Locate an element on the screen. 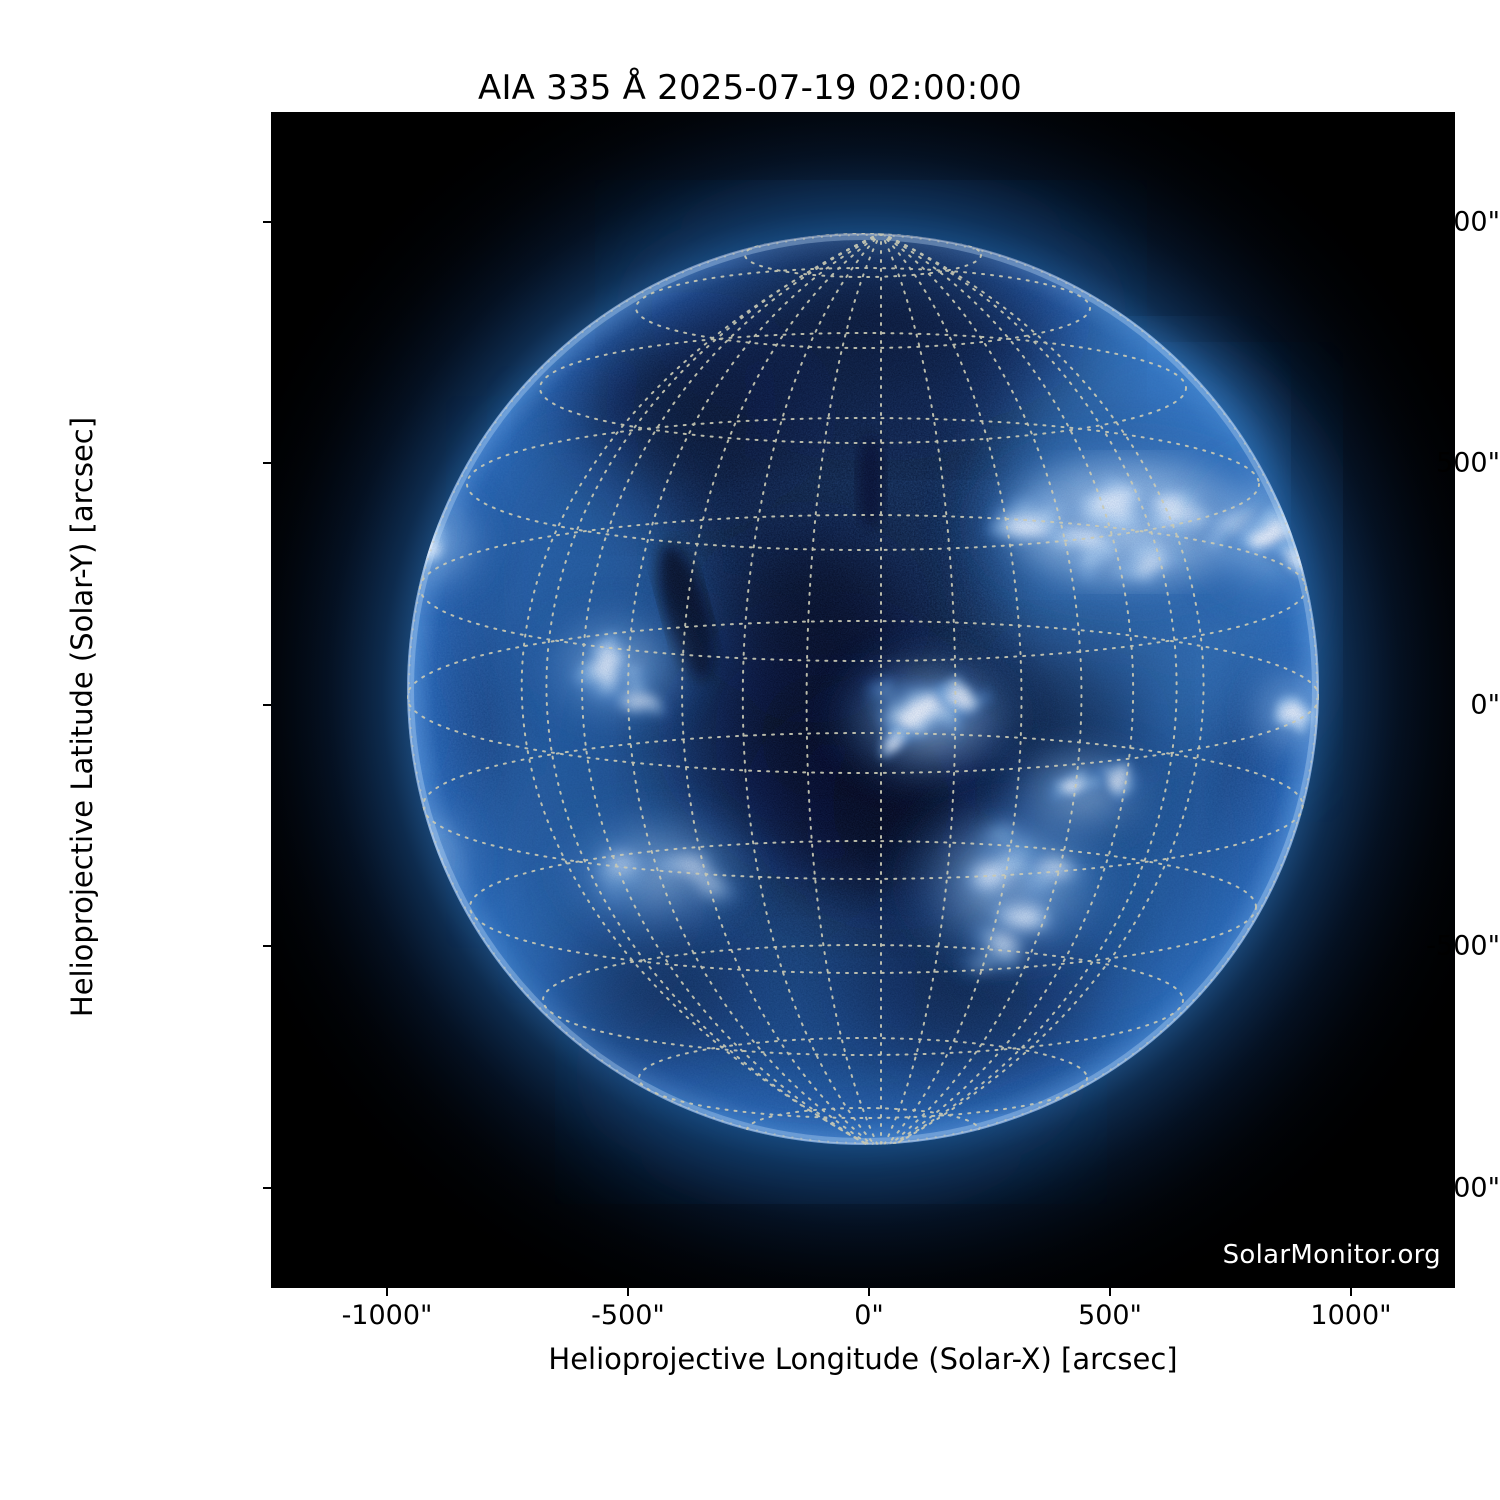 Image resolution: width=1500 pixels, height=1500 pixels. x-tick-label-1000: 1000" is located at coordinates (1351, 1315).